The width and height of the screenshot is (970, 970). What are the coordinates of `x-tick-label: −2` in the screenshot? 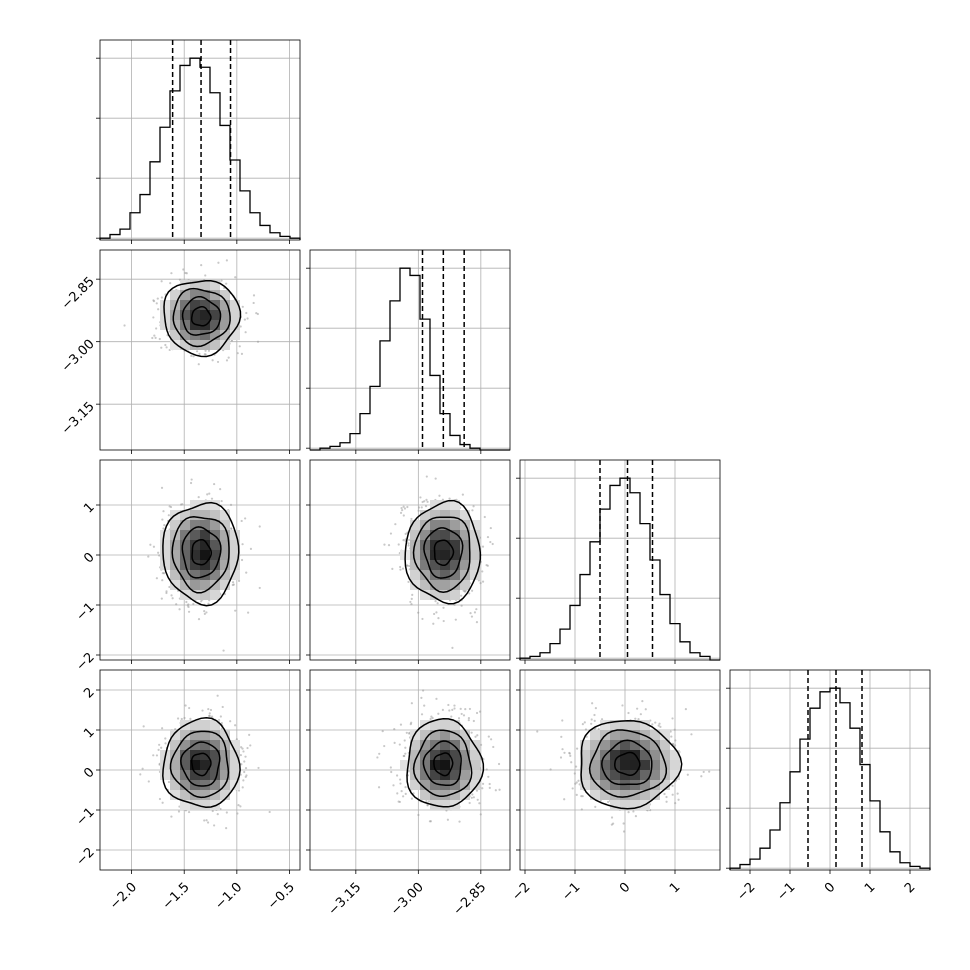 It's located at (521, 892).